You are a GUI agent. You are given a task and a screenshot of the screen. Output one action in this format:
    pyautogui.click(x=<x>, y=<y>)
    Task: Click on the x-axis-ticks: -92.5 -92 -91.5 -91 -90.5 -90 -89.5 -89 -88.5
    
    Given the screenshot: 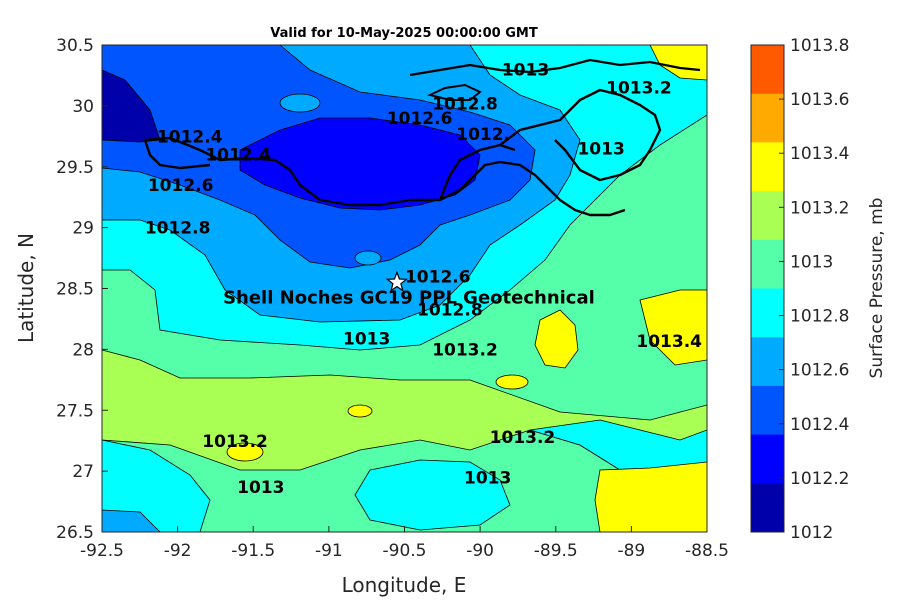 What is the action you would take?
    pyautogui.click(x=404, y=543)
    